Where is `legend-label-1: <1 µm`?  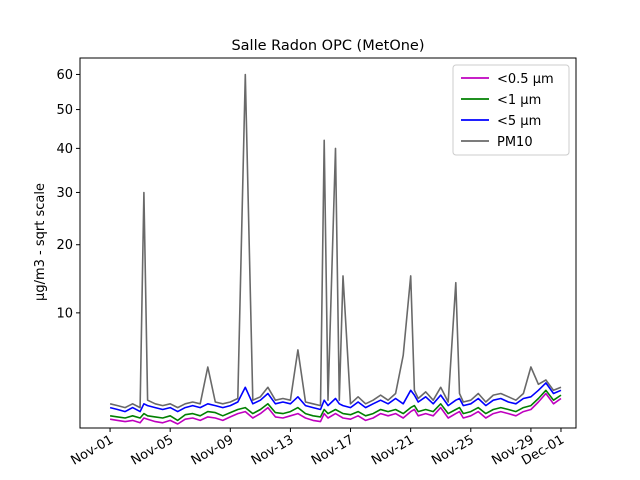 legend-label-1: <1 µm is located at coordinates (519, 100).